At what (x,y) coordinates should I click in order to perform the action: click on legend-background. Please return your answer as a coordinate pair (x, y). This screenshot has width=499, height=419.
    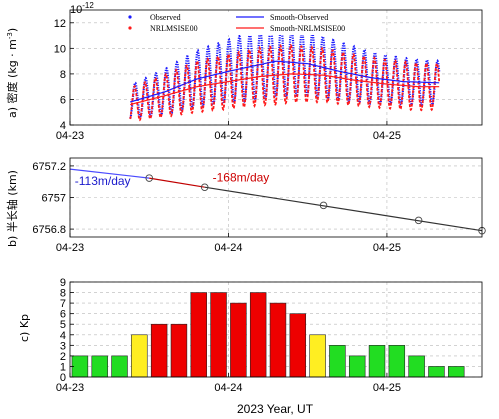
    Looking at the image, I should click on (246, 23).